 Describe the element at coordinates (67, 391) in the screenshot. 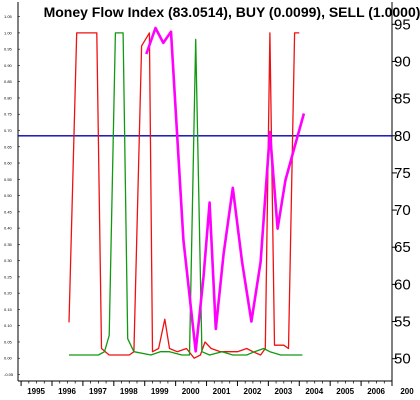

I see `x-tick-label: 1996` at that location.